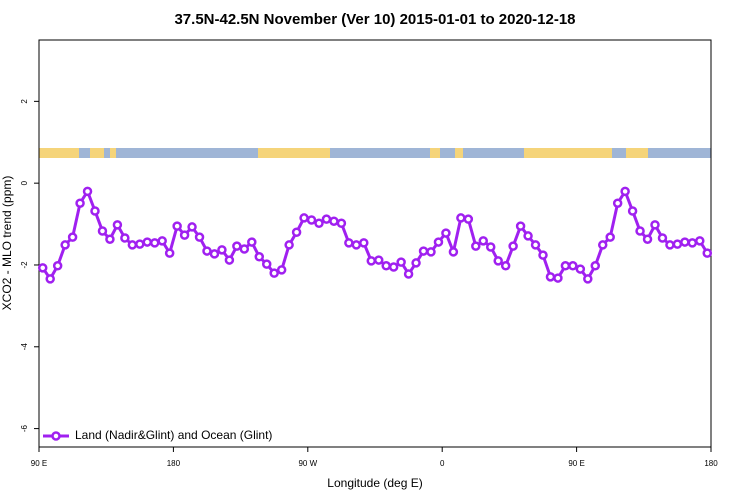 Image resolution: width=750 pixels, height=500 pixels. What do you see at coordinates (7, 243) in the screenshot?
I see `y-axis-label: XCO2 - MLO trend (ppm)` at bounding box center [7, 243].